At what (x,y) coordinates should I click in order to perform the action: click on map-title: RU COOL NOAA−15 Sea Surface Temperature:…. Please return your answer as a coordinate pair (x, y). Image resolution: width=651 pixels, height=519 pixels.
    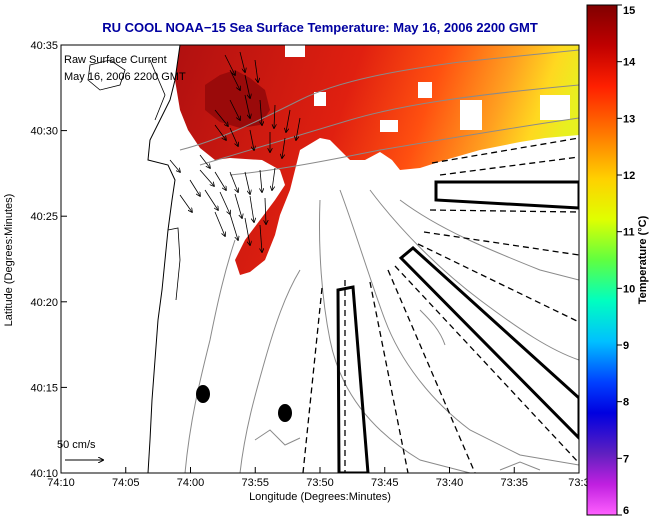
    Looking at the image, I should click on (320, 27).